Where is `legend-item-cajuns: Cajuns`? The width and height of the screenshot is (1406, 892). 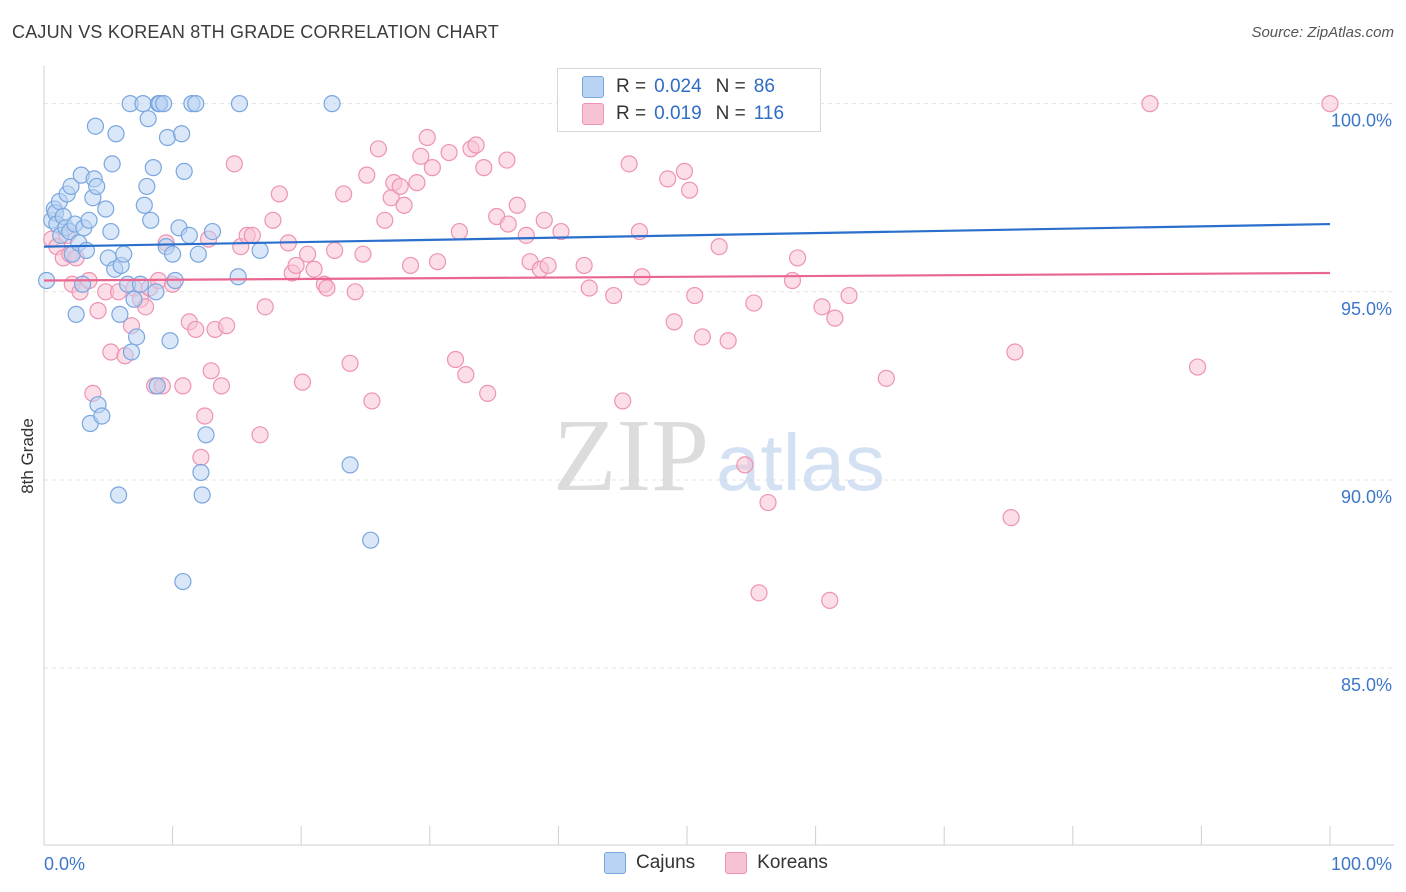
legend-item-cajuns: Cajuns is located at coordinates (649, 863).